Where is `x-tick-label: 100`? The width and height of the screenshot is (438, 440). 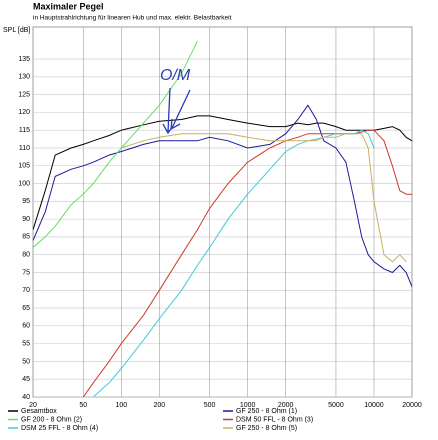
x-tick-label: 100 is located at coordinates (121, 405).